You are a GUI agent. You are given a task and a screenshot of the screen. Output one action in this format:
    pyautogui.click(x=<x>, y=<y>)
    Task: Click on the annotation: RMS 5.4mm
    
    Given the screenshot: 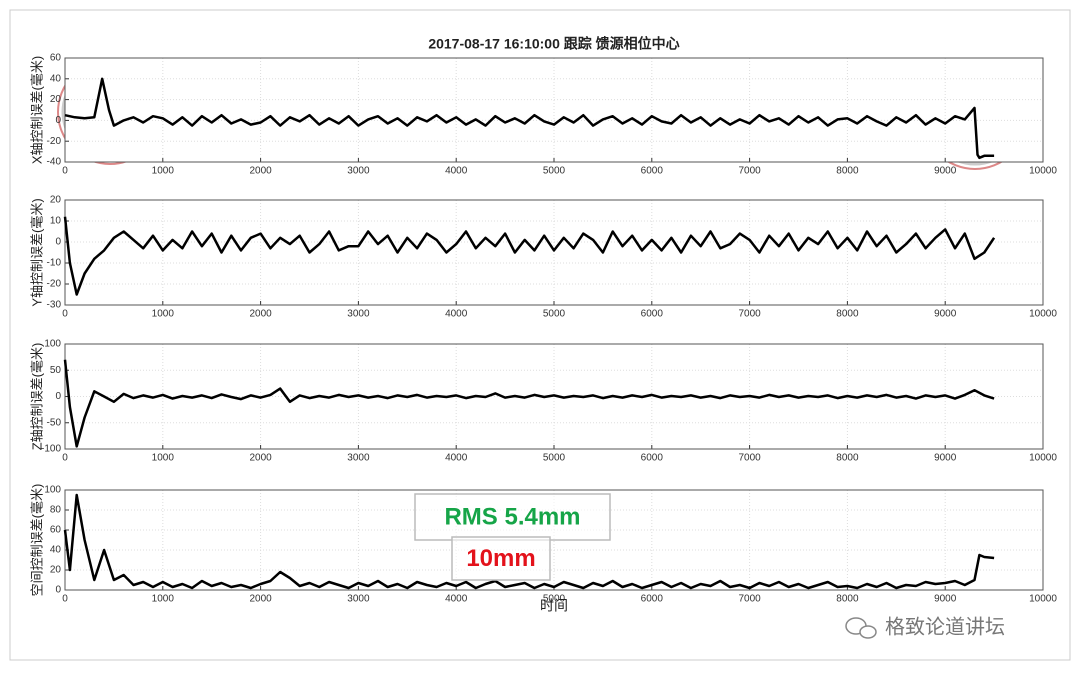 What is the action you would take?
    pyautogui.click(x=512, y=516)
    